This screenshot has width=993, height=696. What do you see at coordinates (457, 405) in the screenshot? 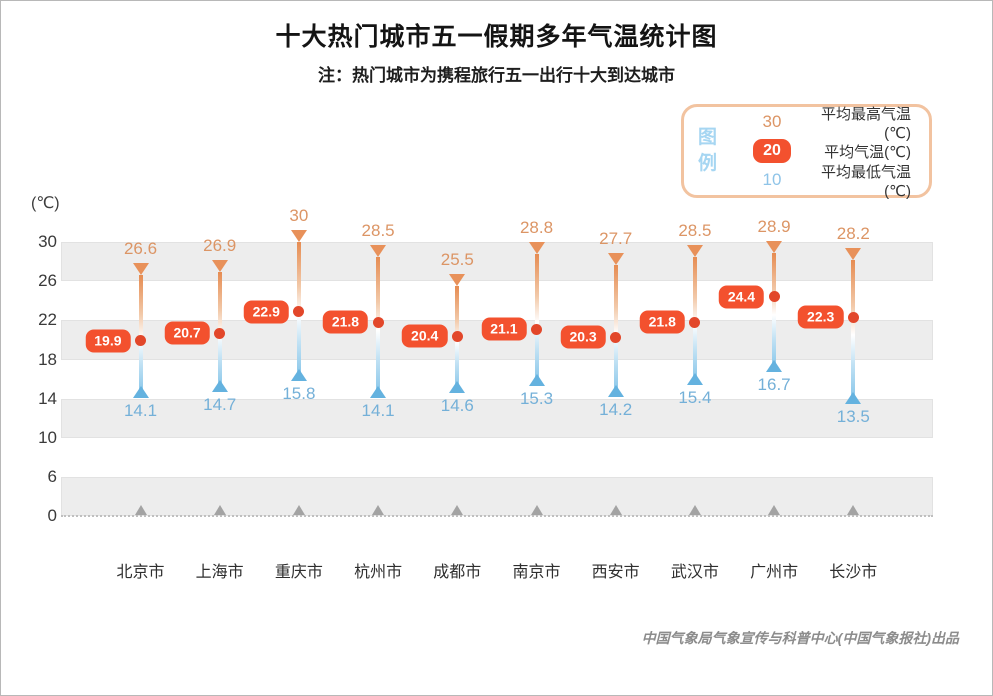
I see `min-temp-value: 14.6` at bounding box center [457, 405].